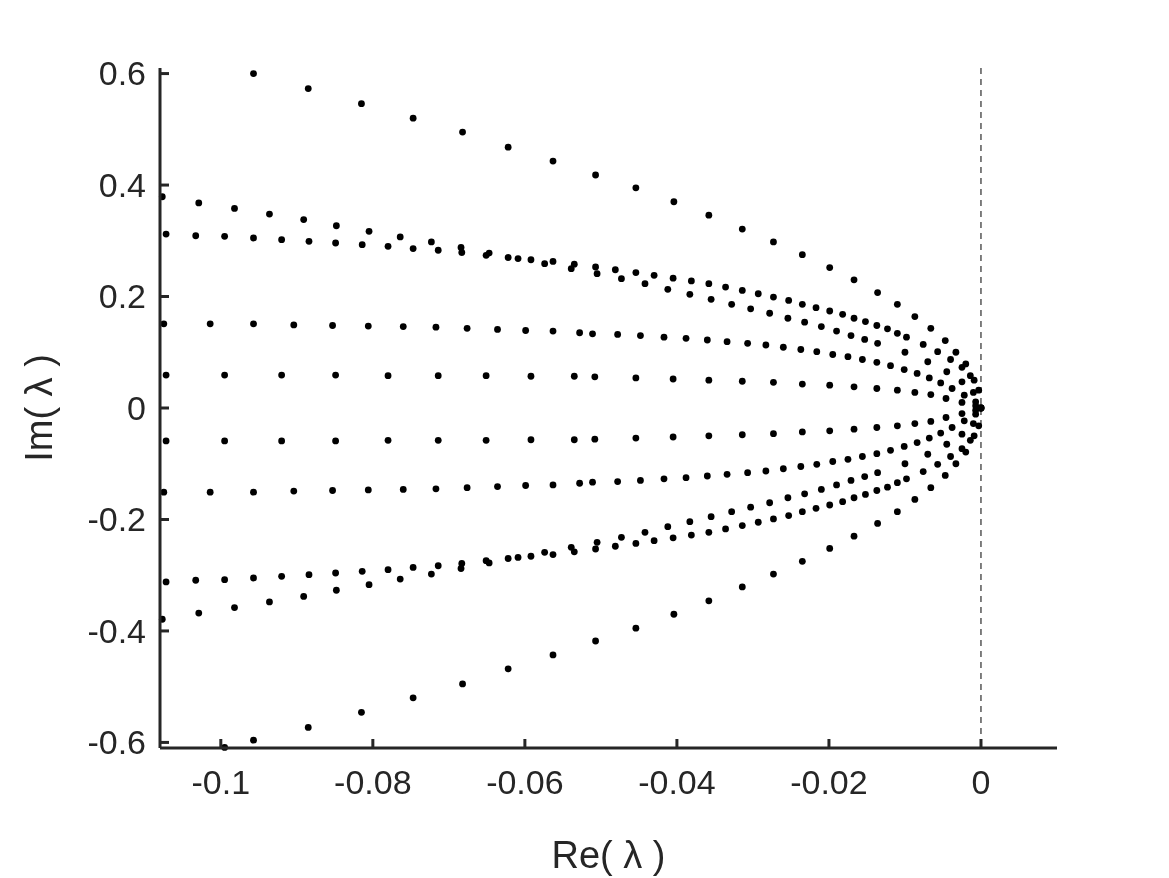  I want to click on y-axis-title: Im( λ ), so click(39, 408).